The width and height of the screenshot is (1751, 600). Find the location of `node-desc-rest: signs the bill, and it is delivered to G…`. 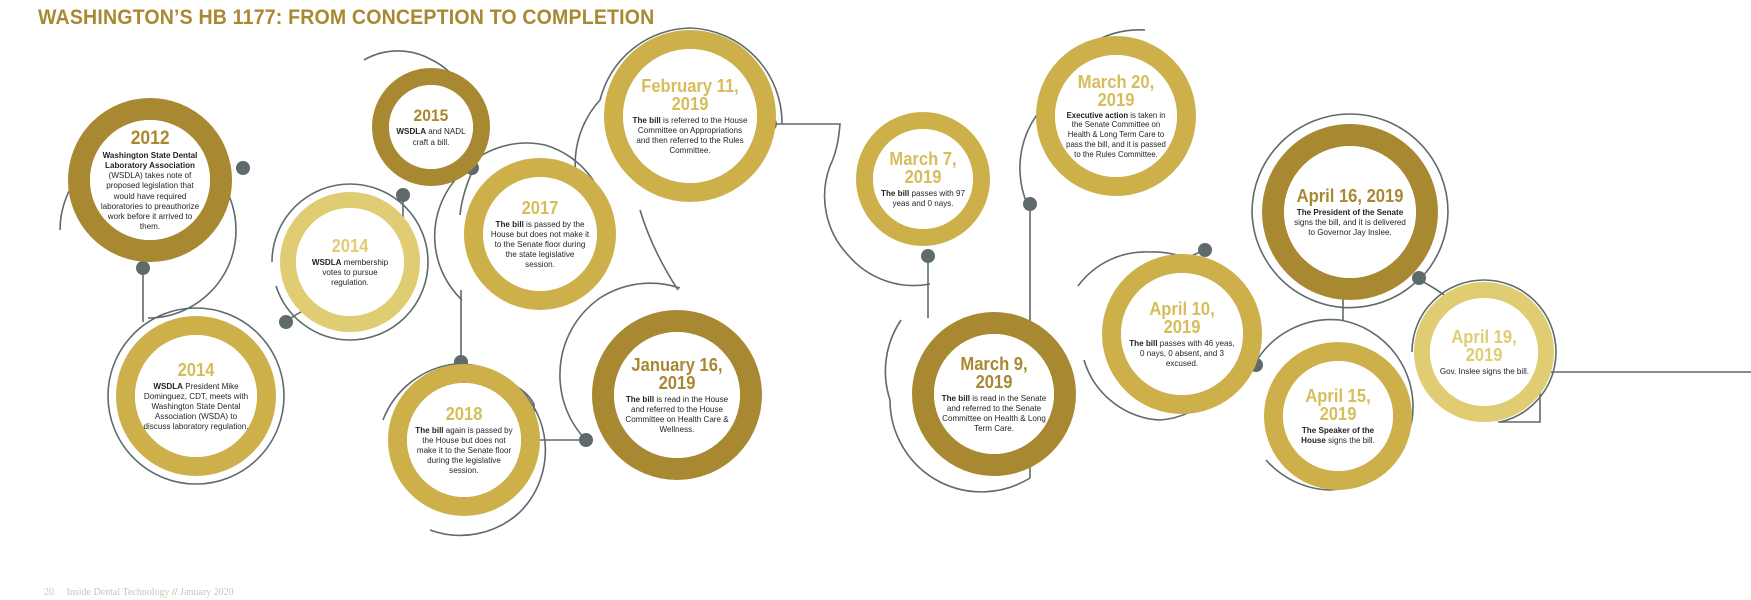

node-desc-rest: signs the bill, and it is delivered to G… is located at coordinates (1350, 227).